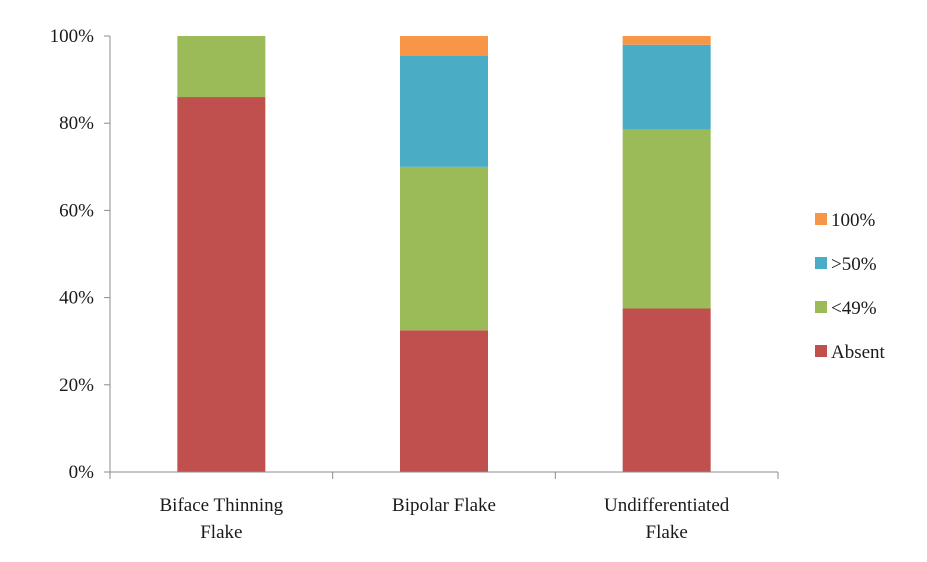 Image resolution: width=927 pixels, height=562 pixels. I want to click on y-tick-label: 20%, so click(76, 385).